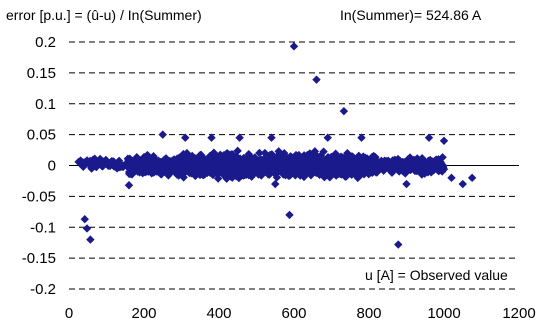  Describe the element at coordinates (43, 227) in the screenshot. I see `y-tick-label: -0.1` at that location.